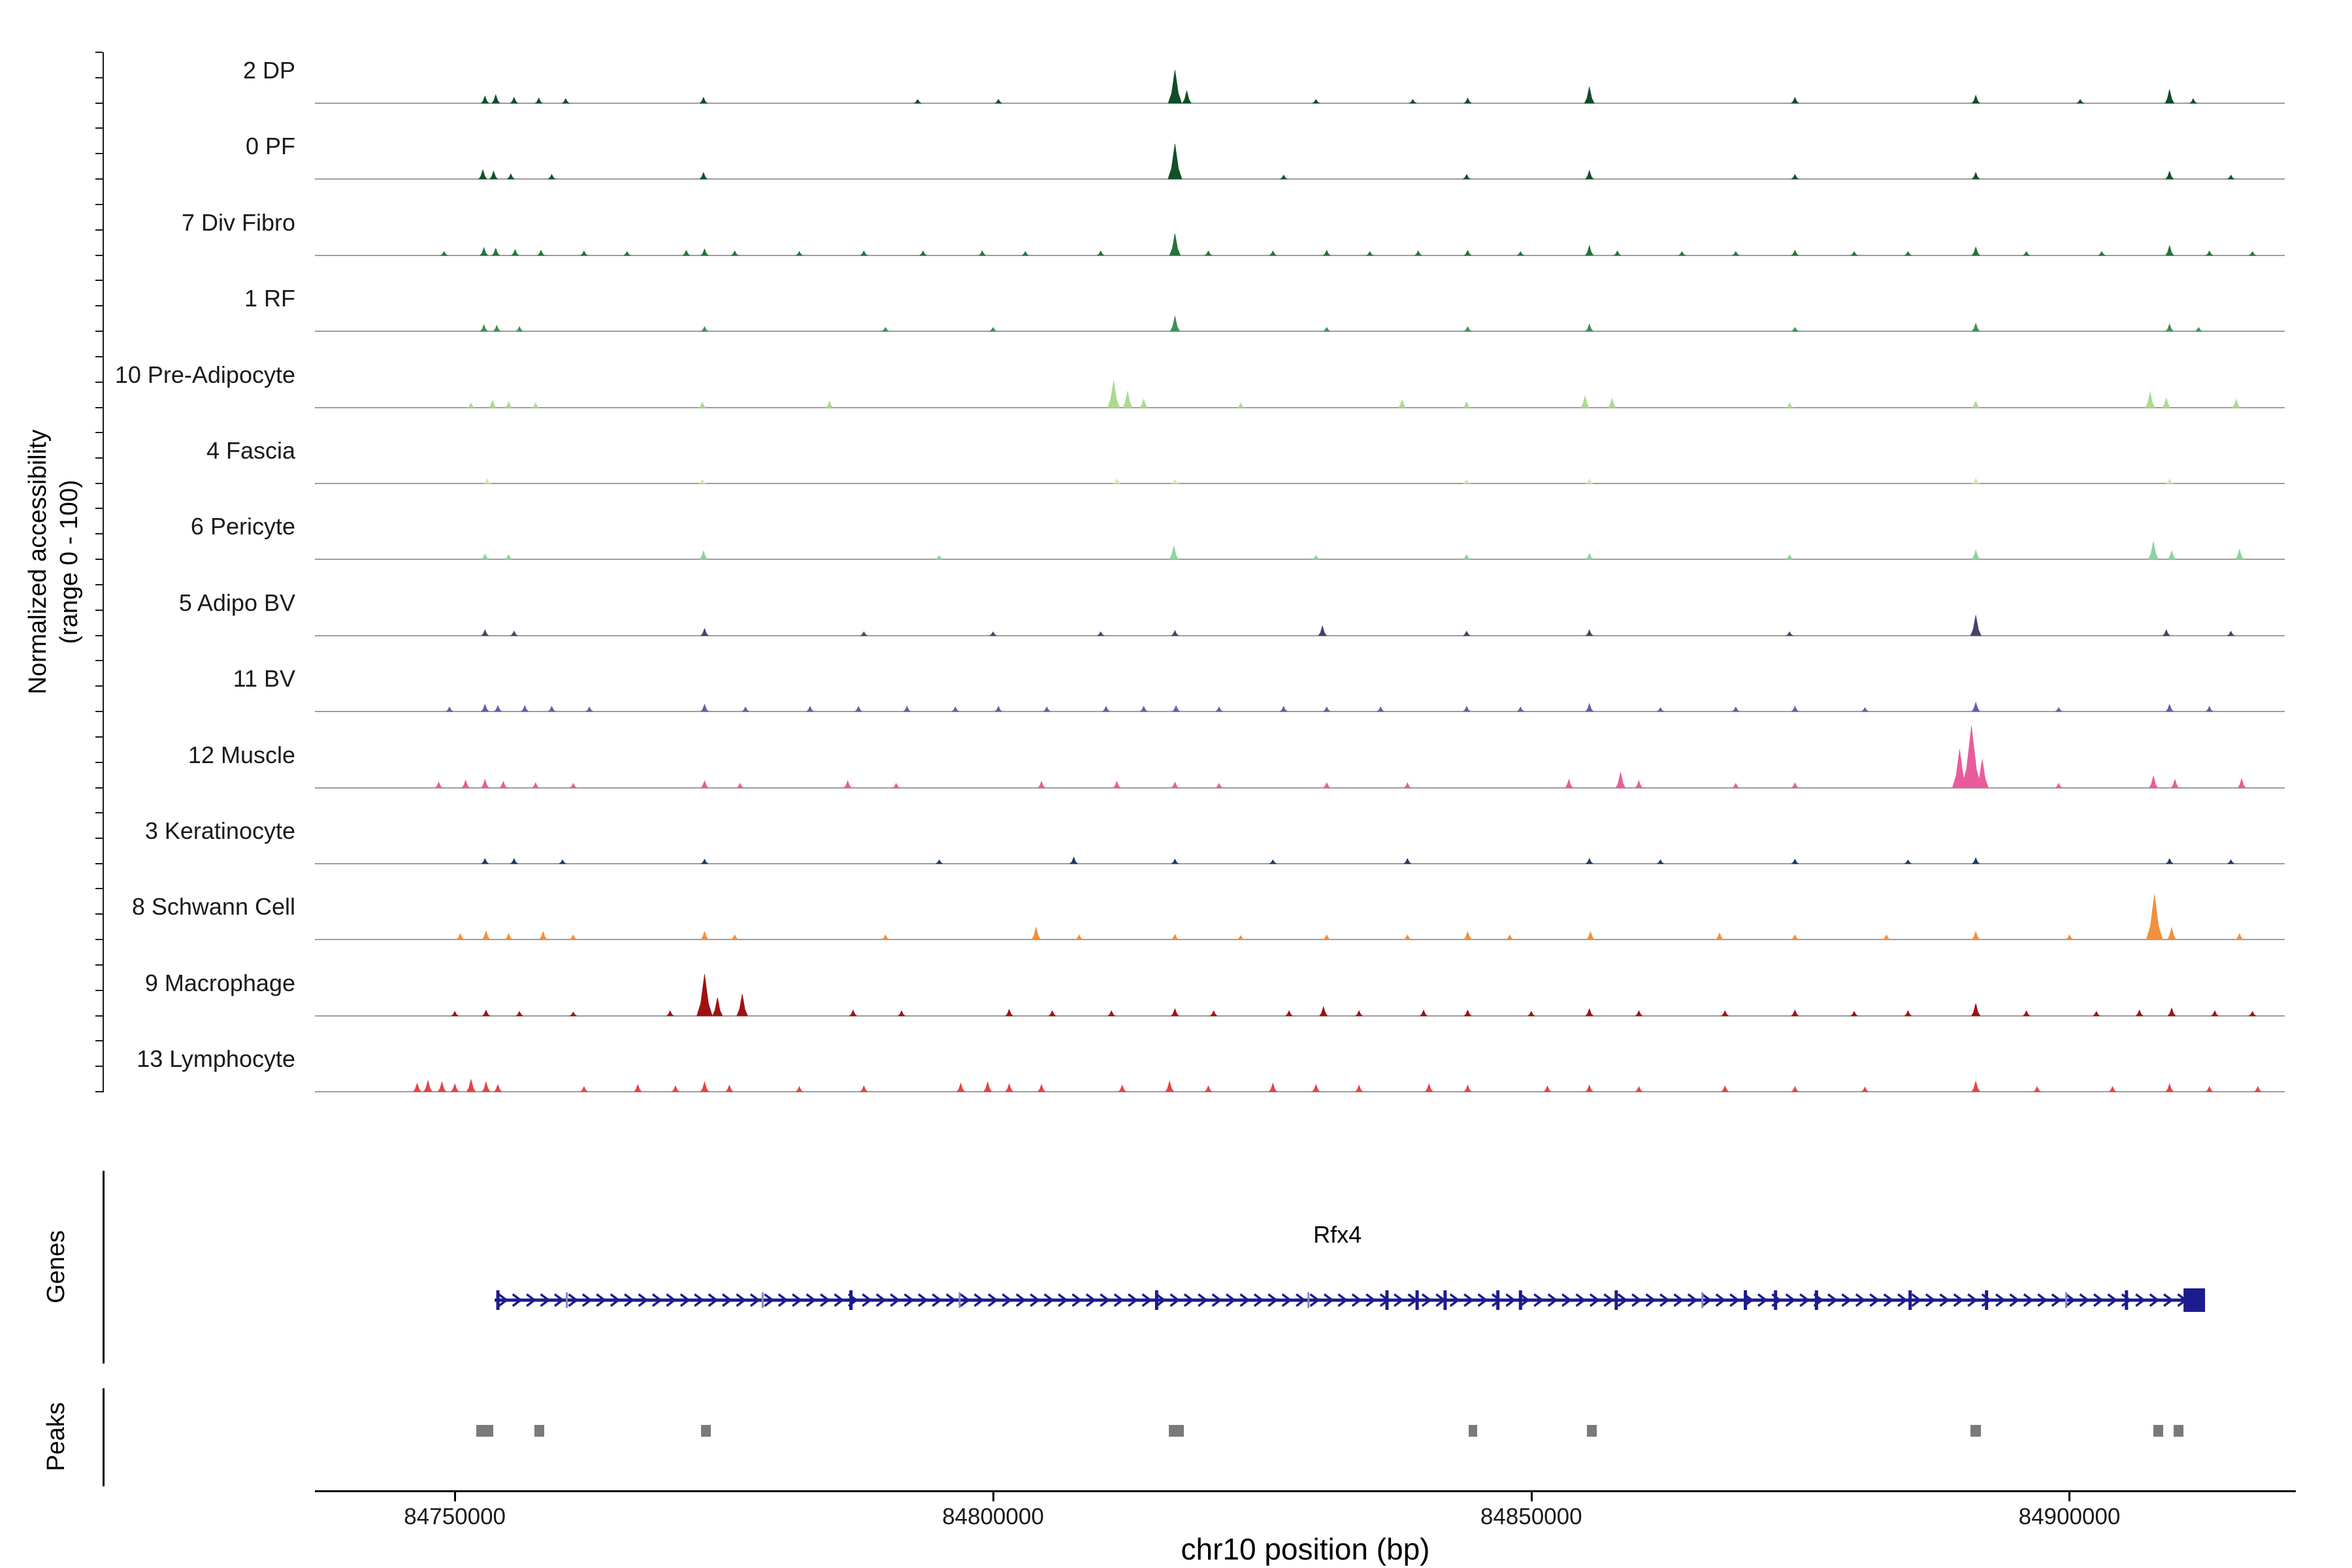 The width and height of the screenshot is (2352, 1568). I want to click on track-label: 7 Div Fibro, so click(238, 222).